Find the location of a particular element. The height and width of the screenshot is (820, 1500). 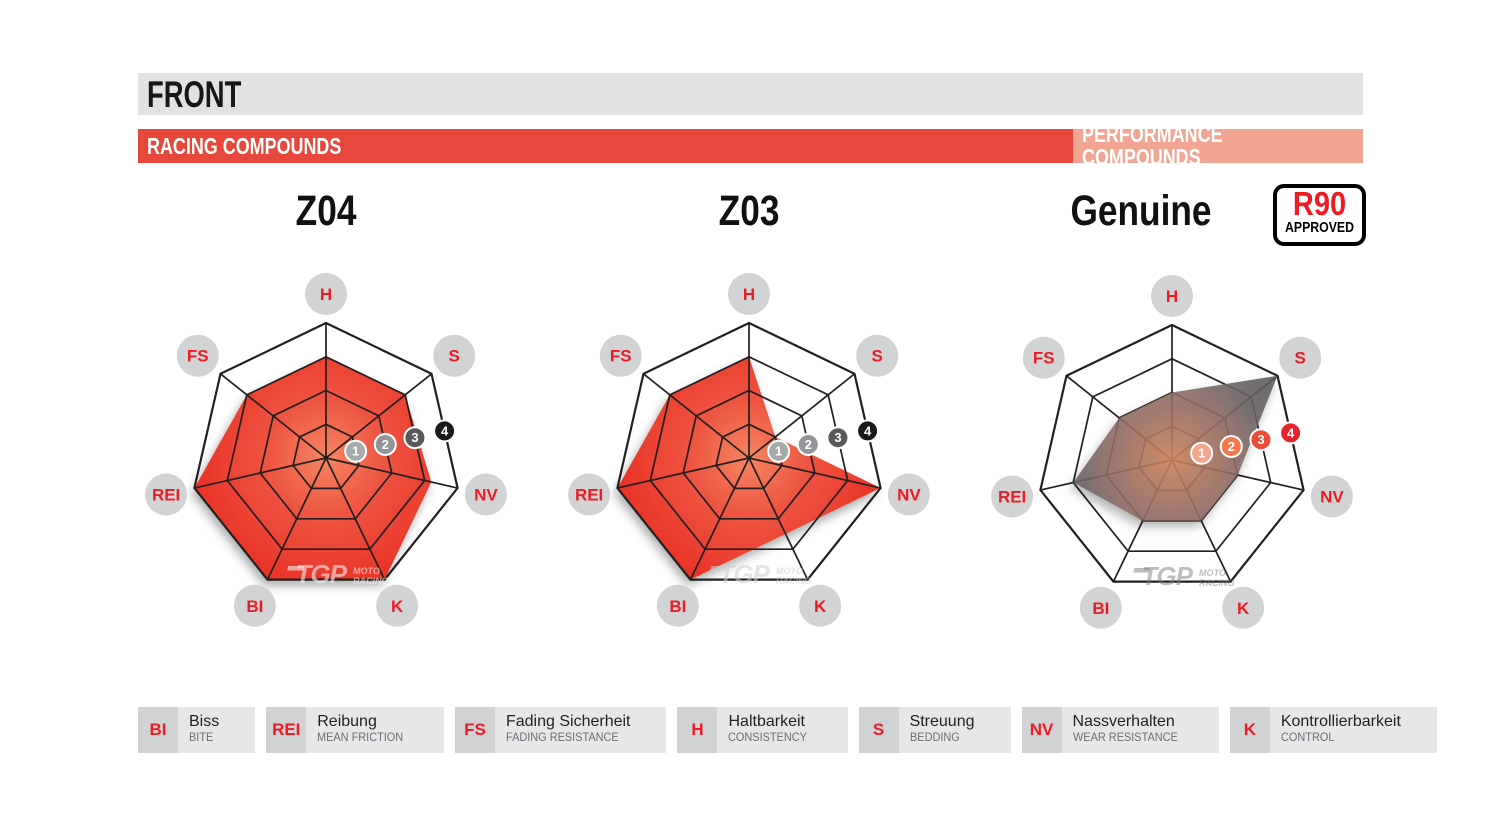

legend-abbr: NV is located at coordinates (1041, 730).